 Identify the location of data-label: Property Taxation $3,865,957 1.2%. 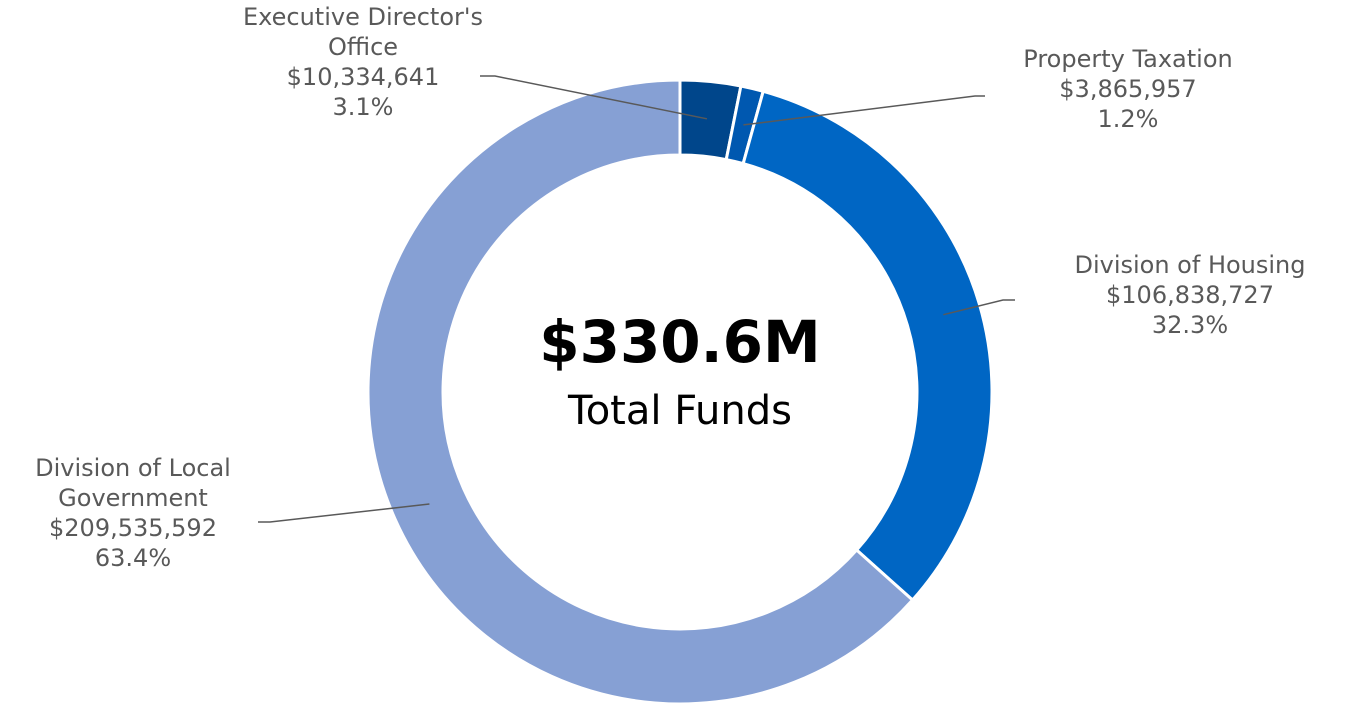
(1128, 89).